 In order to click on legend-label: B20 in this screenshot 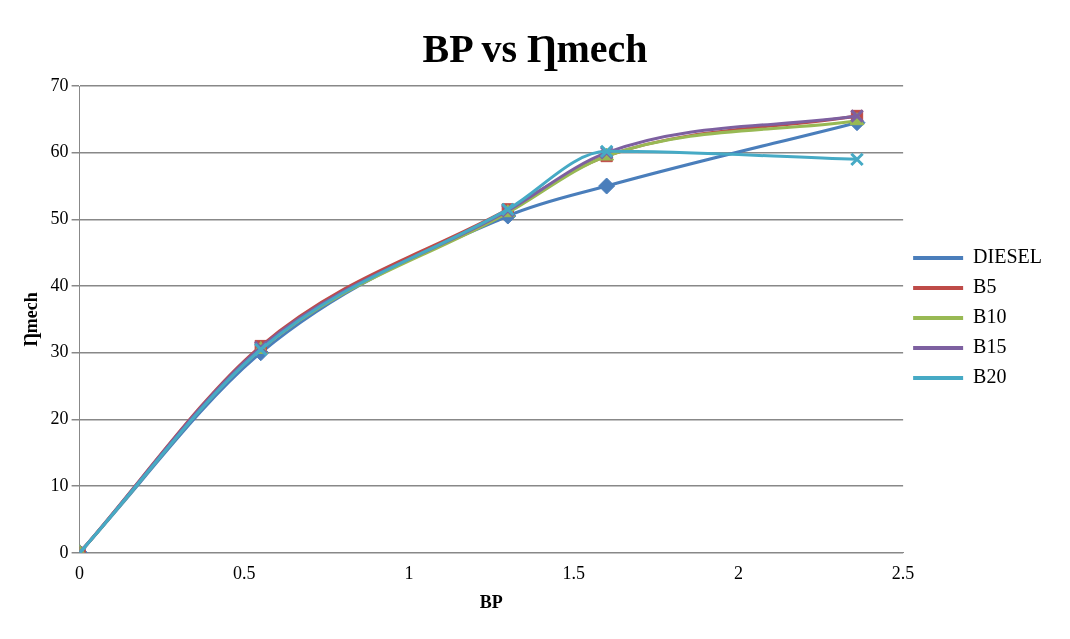, I will do `click(990, 376)`.